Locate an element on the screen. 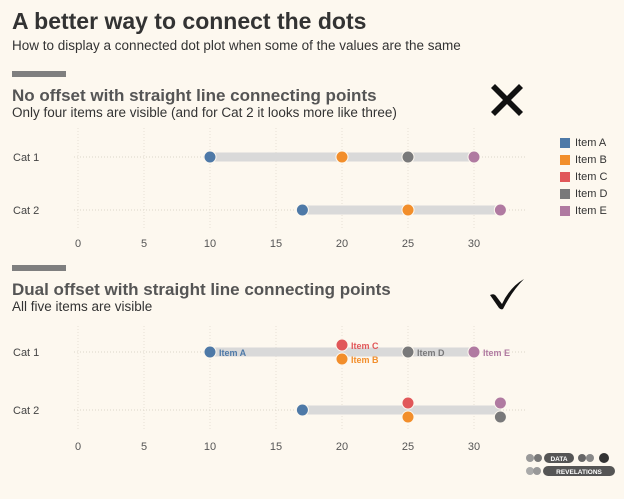 The width and height of the screenshot is (624, 499). data-revelations-logo: DATA REVELATIONS is located at coordinates (570, 465).